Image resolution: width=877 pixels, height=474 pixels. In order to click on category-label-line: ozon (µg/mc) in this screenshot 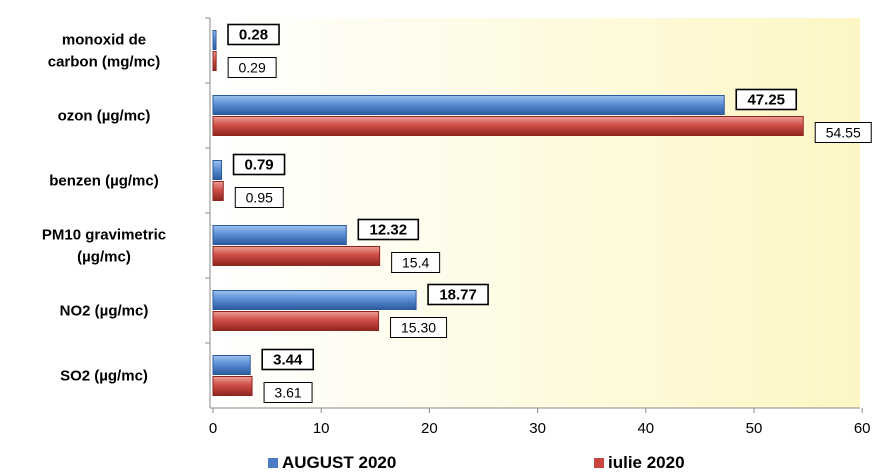, I will do `click(104, 116)`.